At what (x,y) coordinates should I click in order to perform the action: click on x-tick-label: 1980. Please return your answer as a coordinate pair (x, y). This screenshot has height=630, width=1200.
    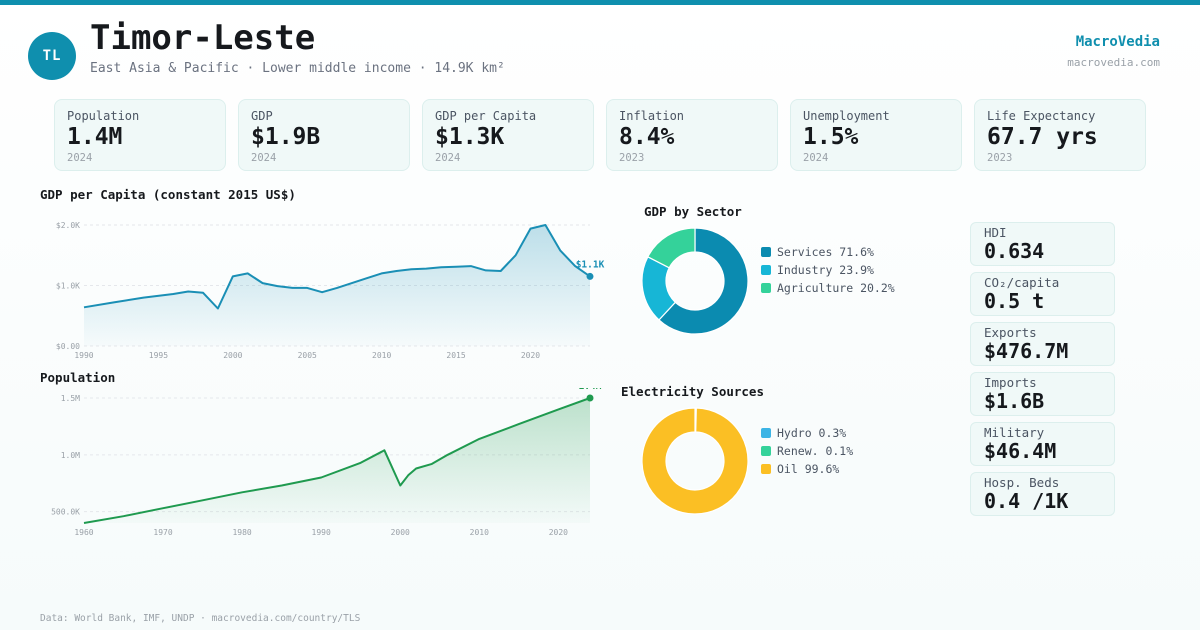
    Looking at the image, I should click on (241, 532).